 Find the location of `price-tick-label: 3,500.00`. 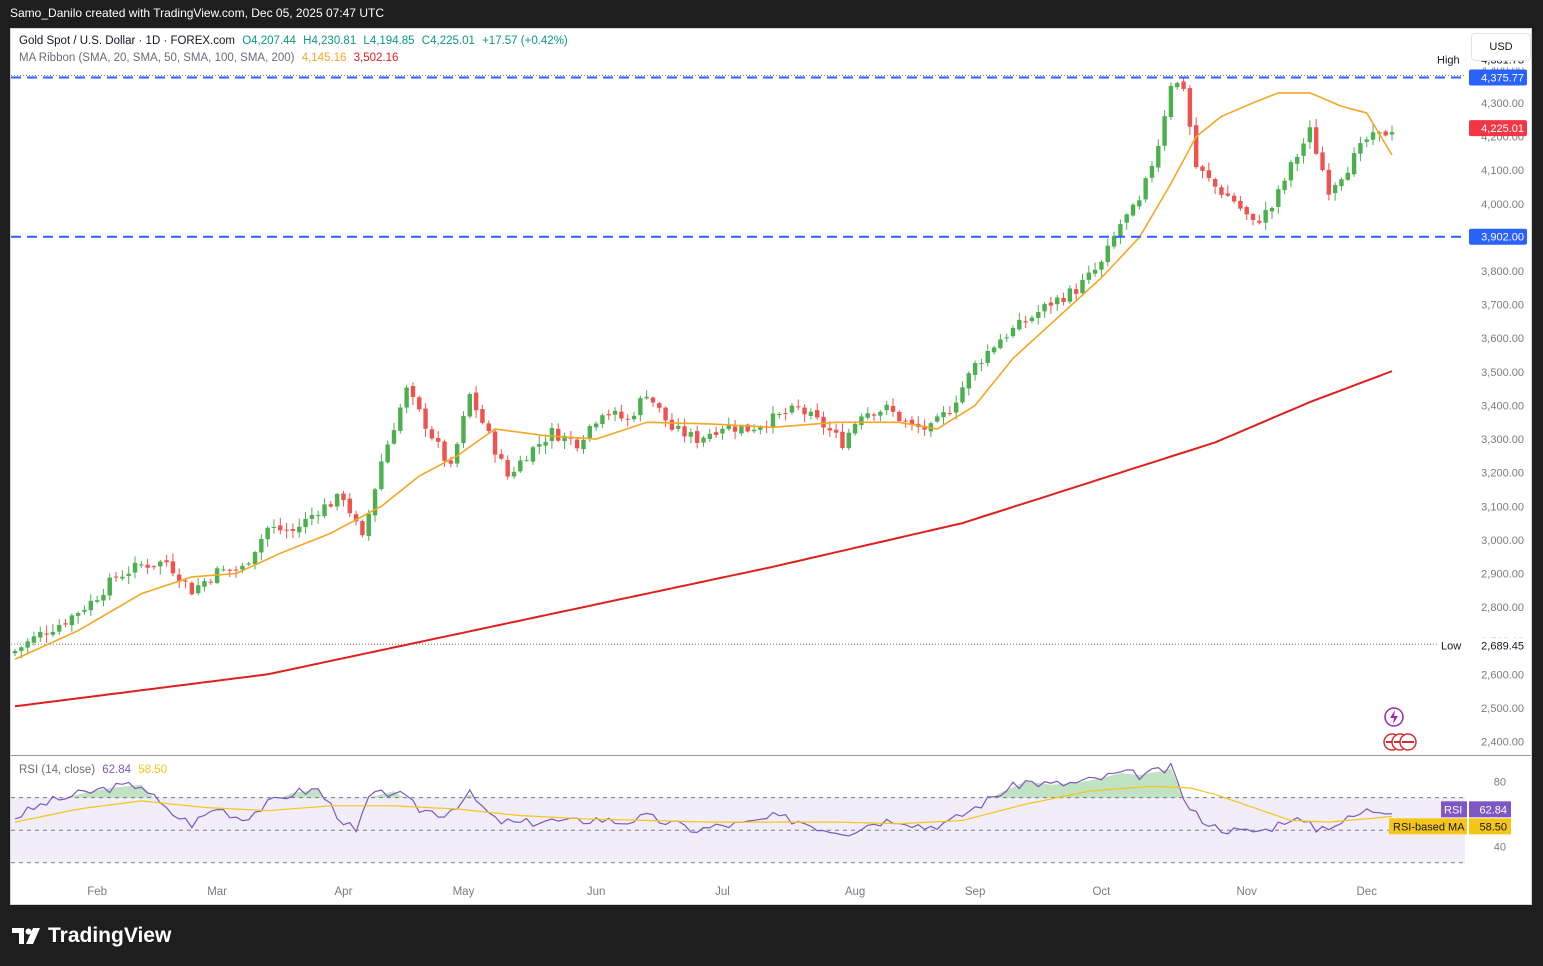

price-tick-label: 3,500.00 is located at coordinates (1502, 373).